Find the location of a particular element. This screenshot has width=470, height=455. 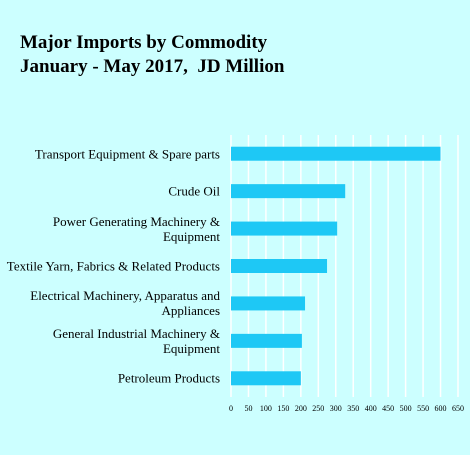

chart-title: Major Imports by Commodity is located at coordinates (144, 42).